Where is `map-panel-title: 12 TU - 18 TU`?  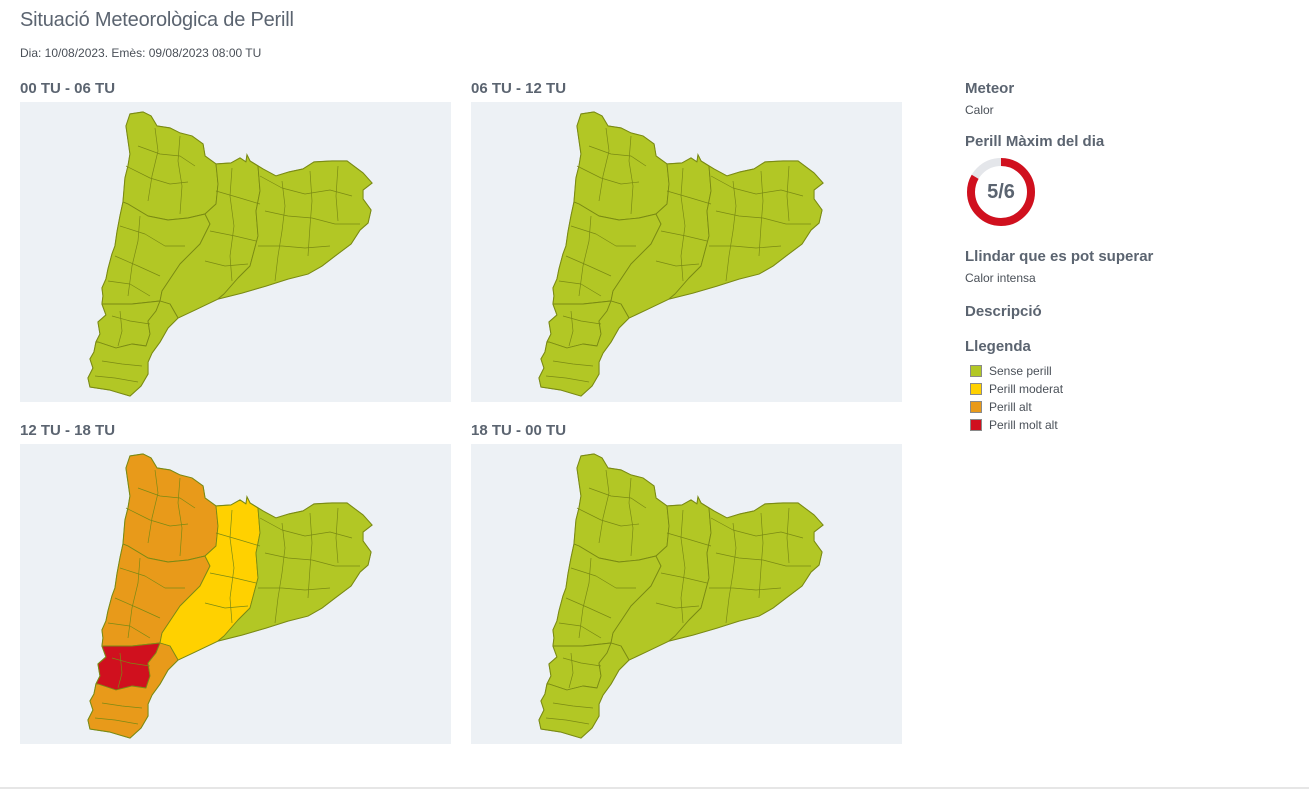 map-panel-title: 12 TU - 18 TU is located at coordinates (68, 430).